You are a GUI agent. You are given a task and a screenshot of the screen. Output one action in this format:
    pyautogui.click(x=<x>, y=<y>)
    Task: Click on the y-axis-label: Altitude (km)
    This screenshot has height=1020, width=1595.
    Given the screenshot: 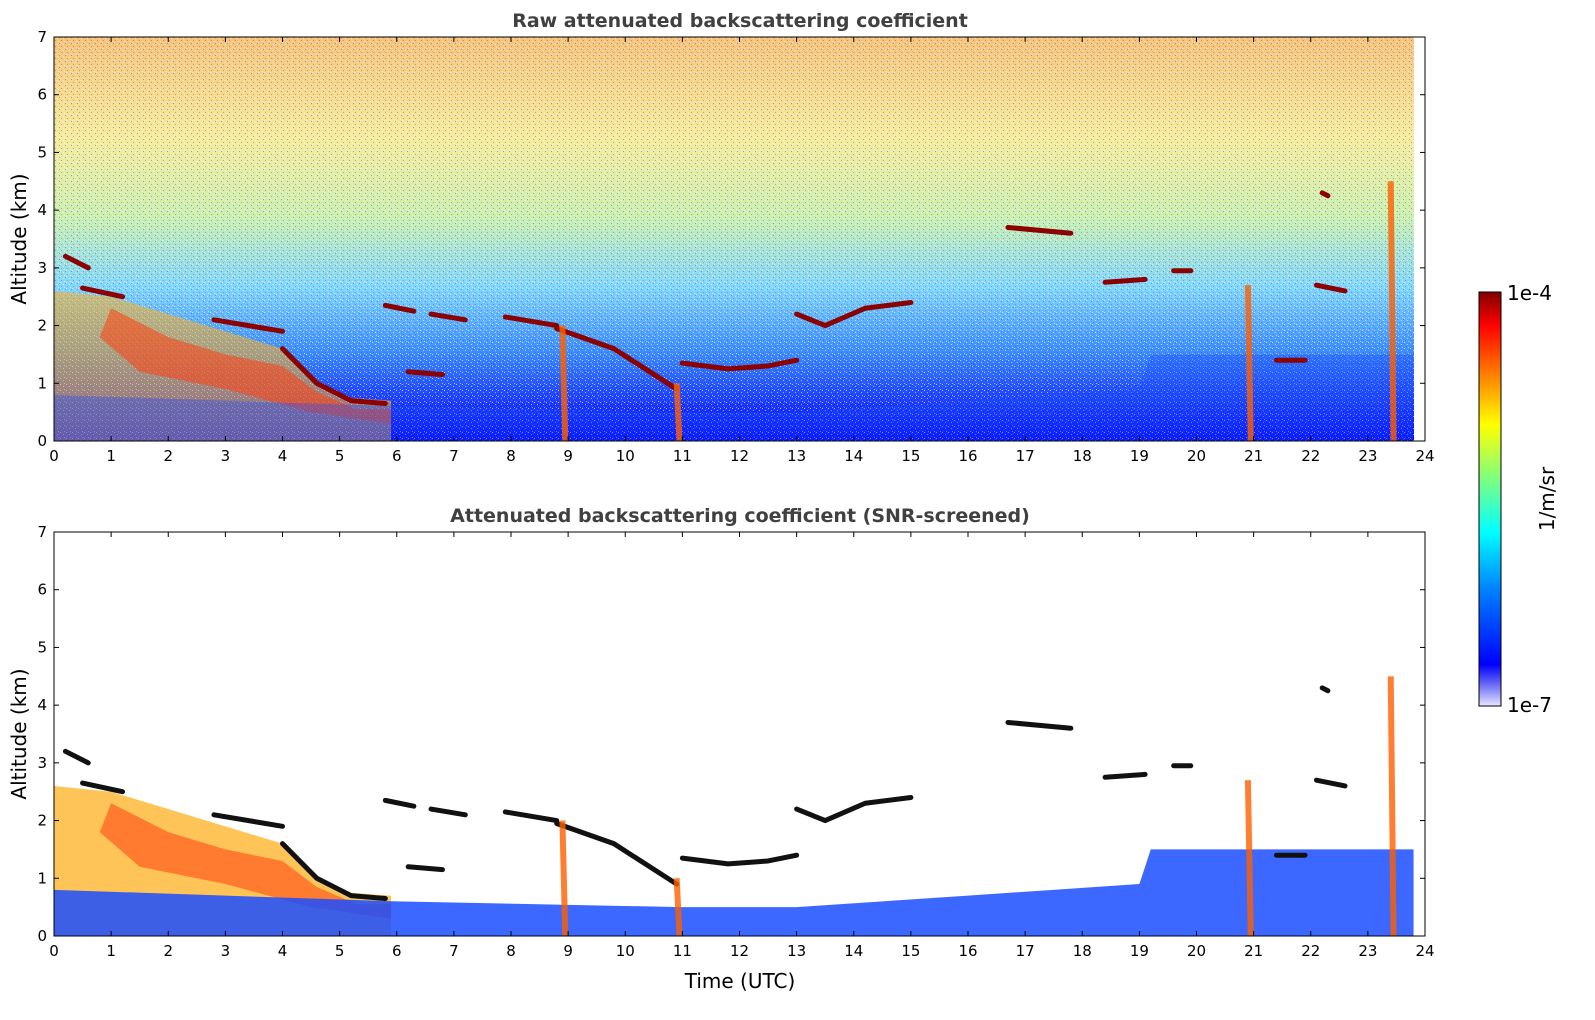 What is the action you would take?
    pyautogui.click(x=19, y=733)
    